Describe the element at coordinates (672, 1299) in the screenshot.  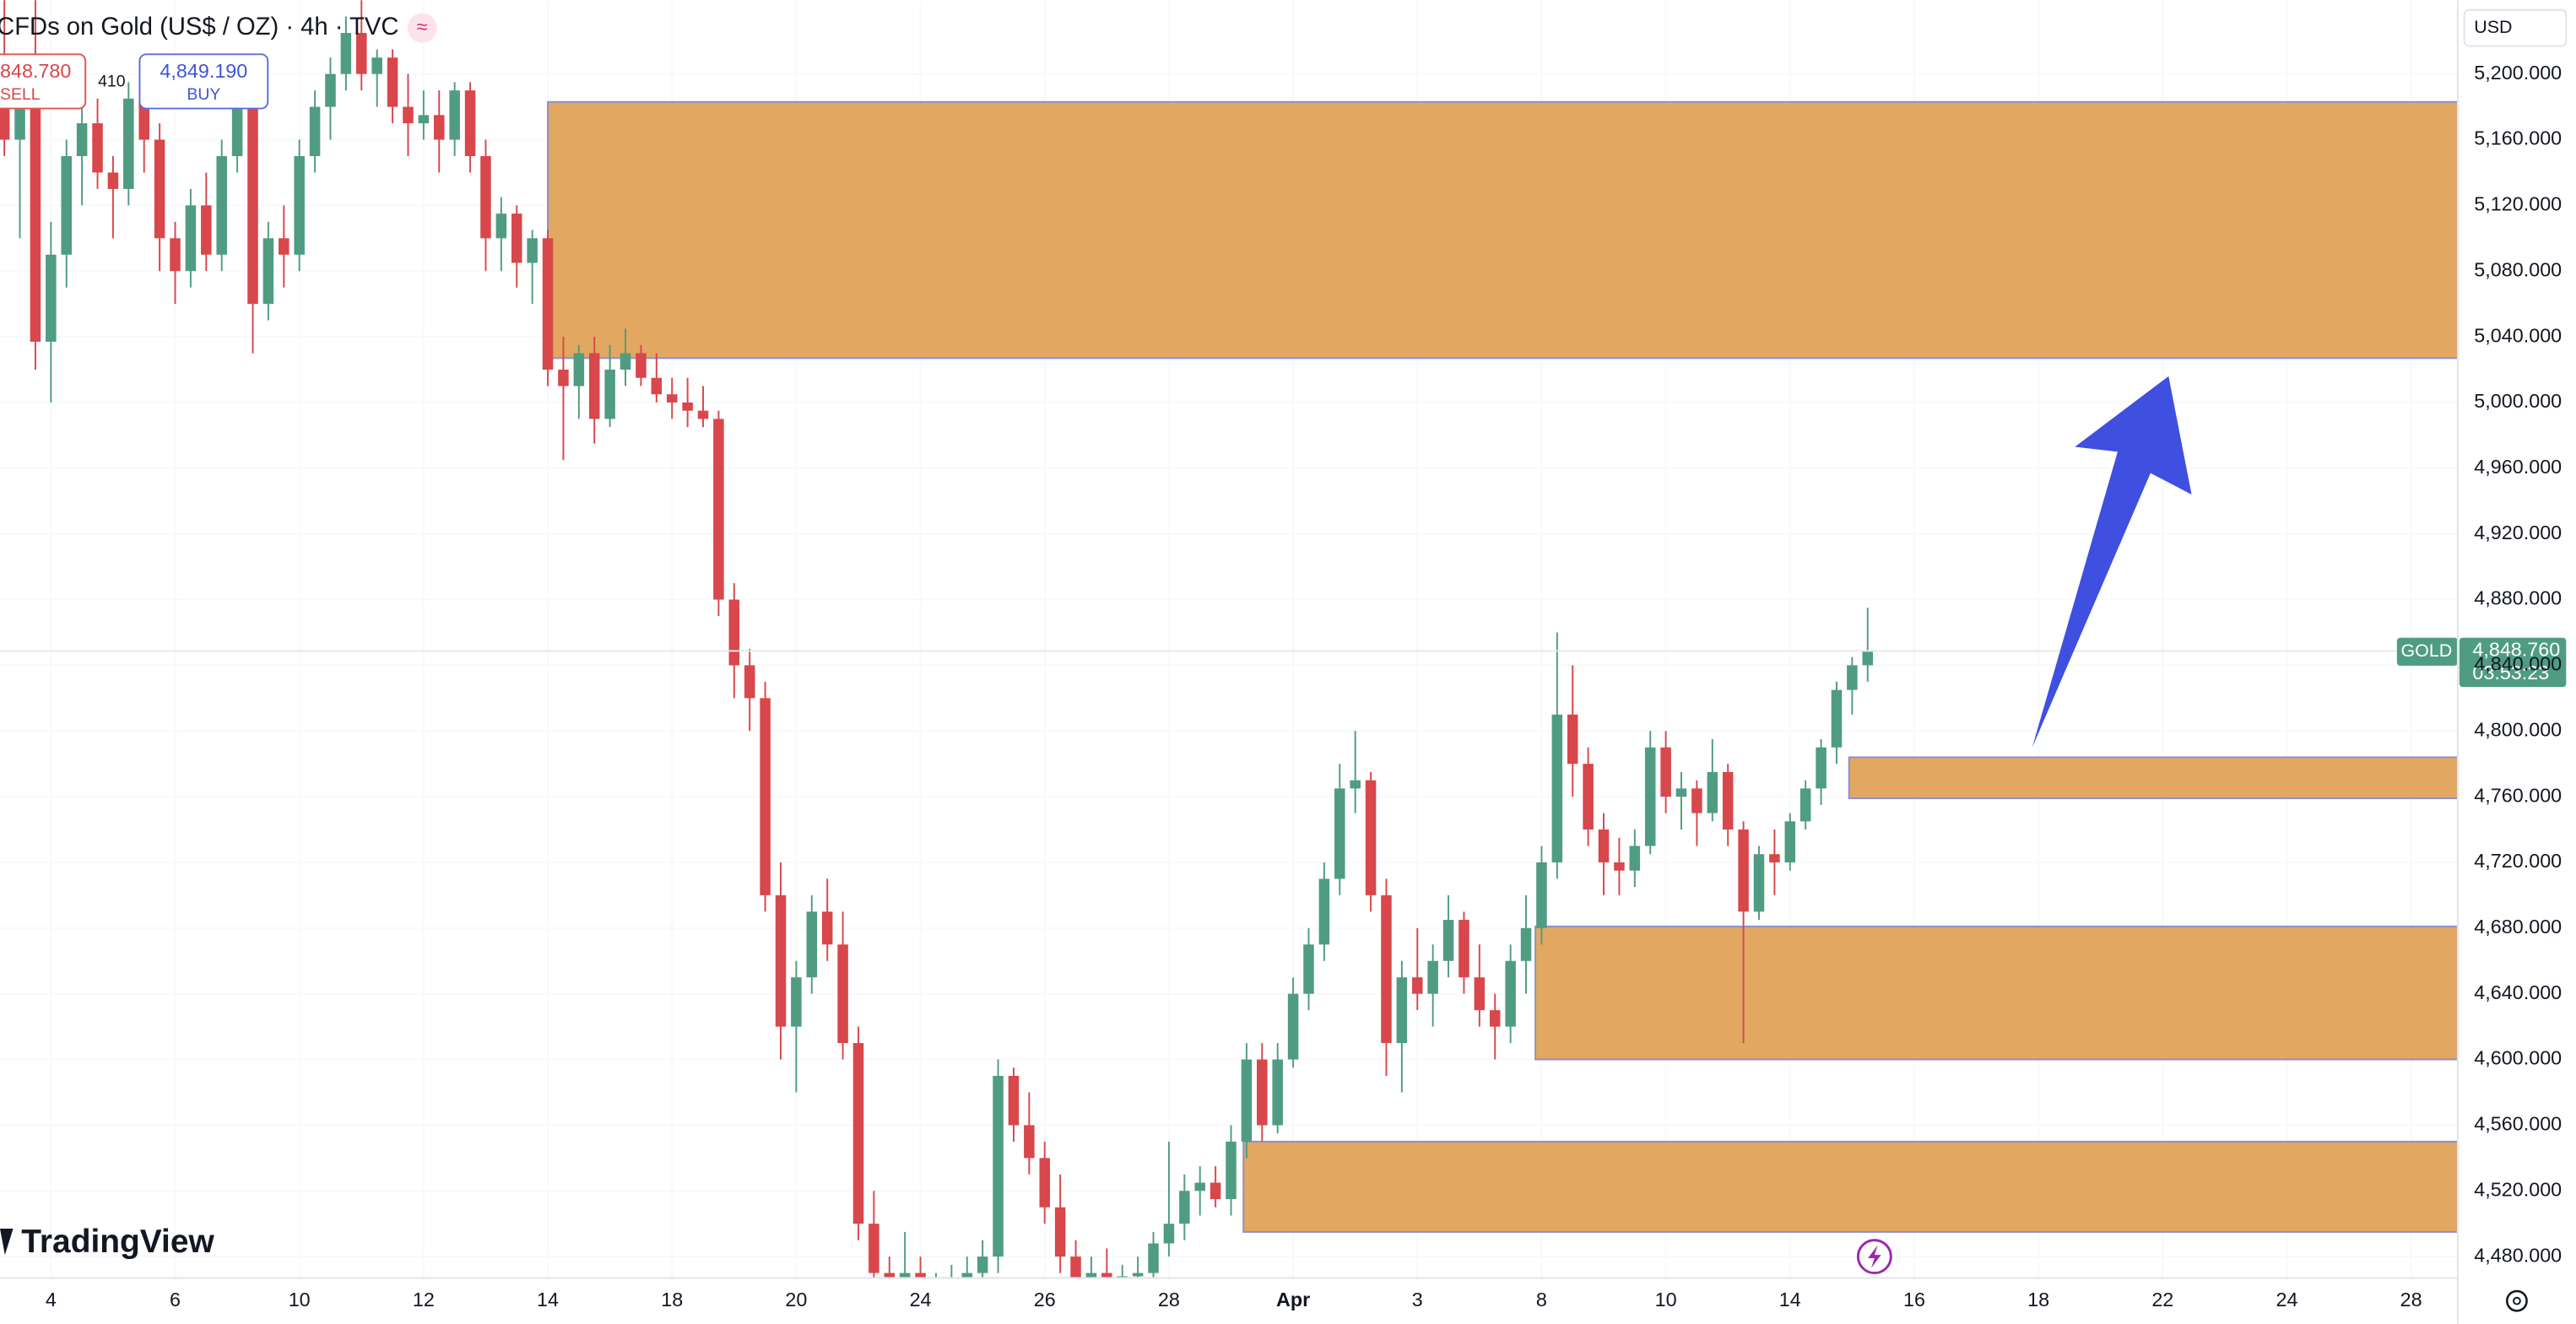
I see `x-tick-label: 18` at that location.